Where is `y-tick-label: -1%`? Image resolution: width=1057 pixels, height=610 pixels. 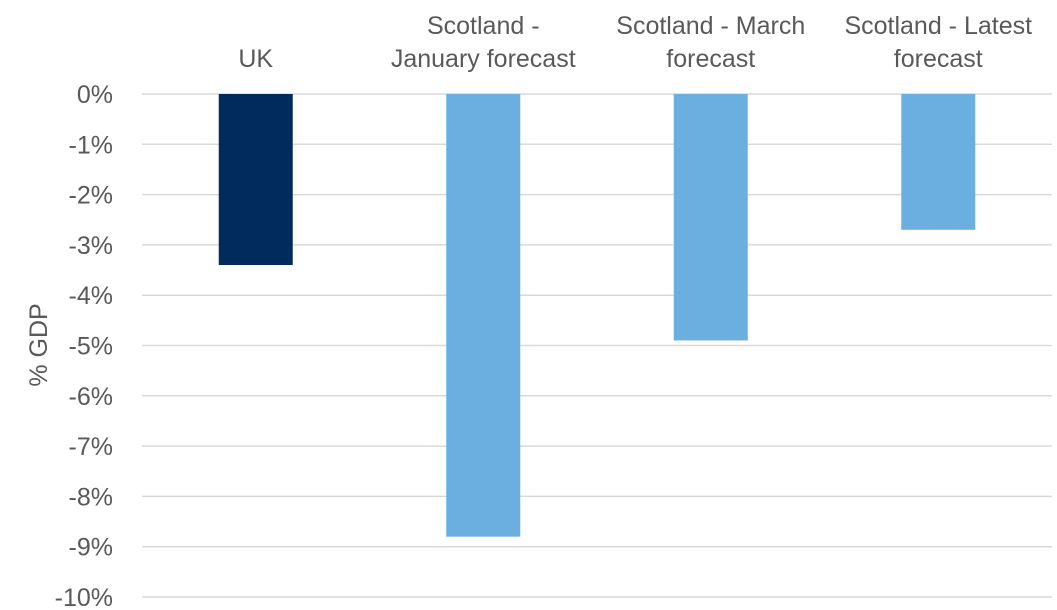 y-tick-label: -1% is located at coordinates (91, 145).